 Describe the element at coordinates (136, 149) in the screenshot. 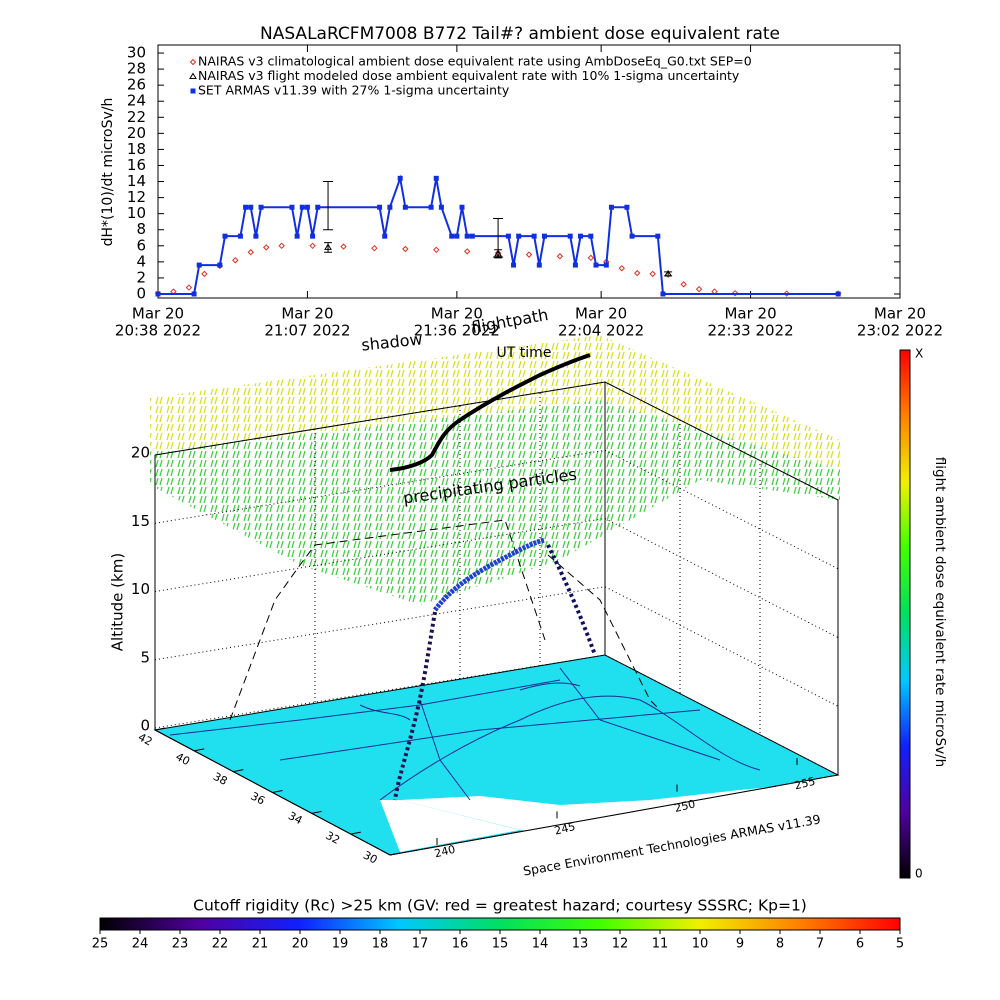

I see `y-tick-label: 18` at that location.